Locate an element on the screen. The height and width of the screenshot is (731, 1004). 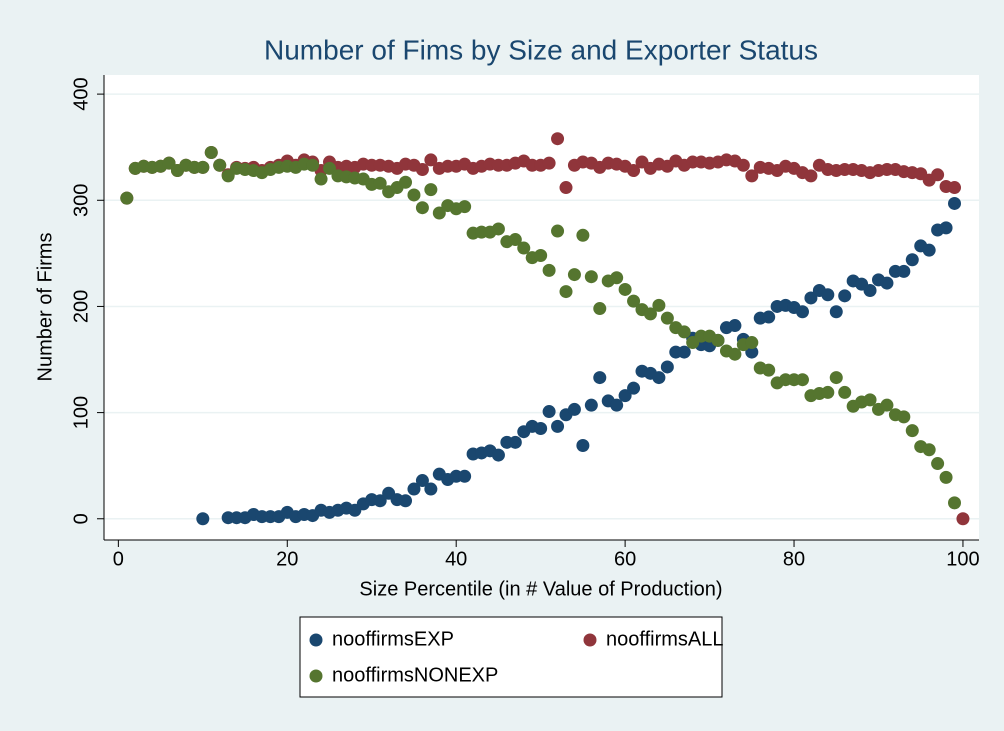
x-tick-label: 60 is located at coordinates (625, 559).